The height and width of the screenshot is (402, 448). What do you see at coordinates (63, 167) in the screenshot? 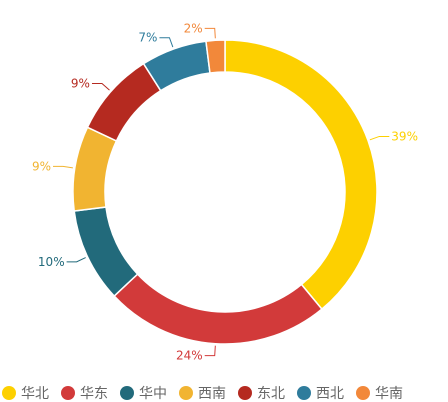
I see `leader-line-西南` at bounding box center [63, 167].